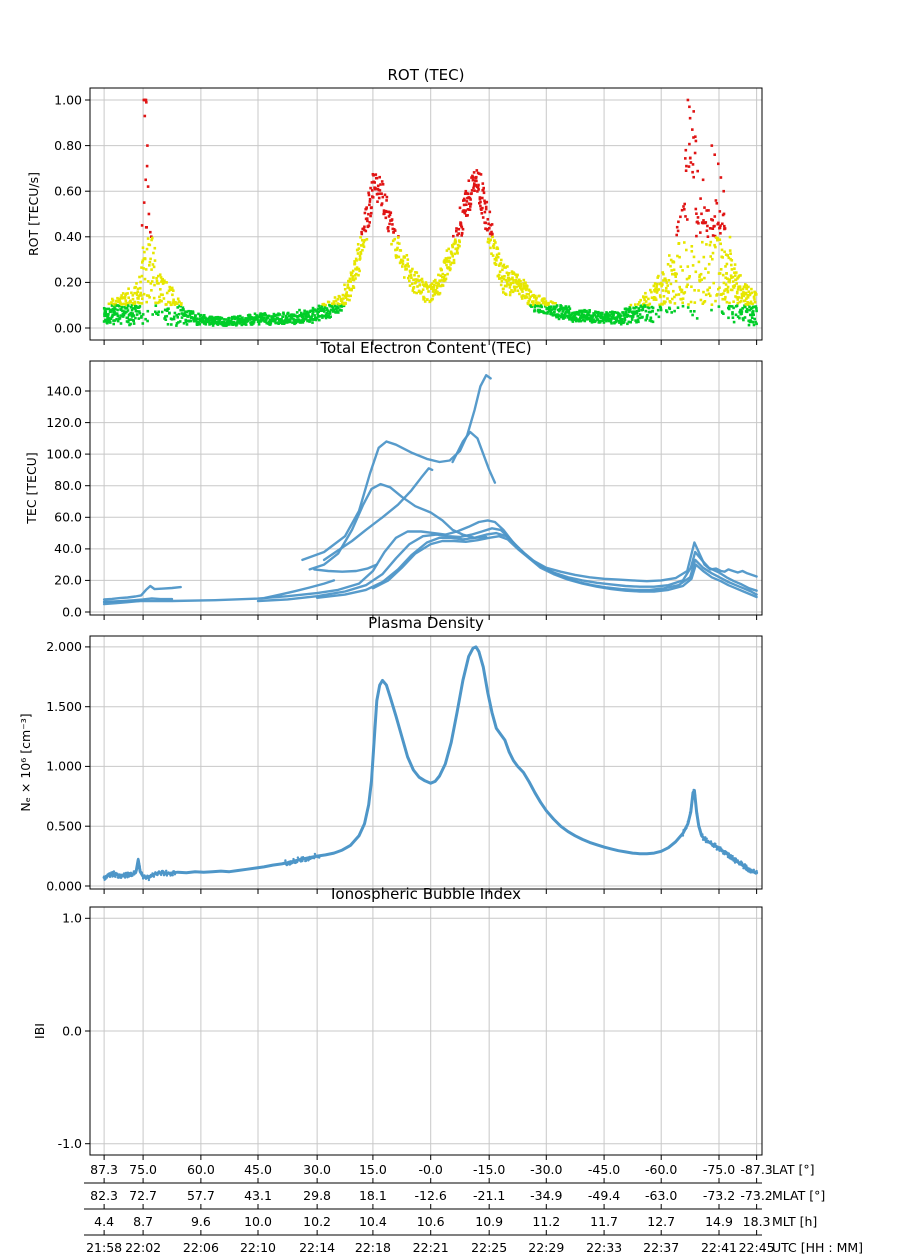 The width and height of the screenshot is (900, 1260). Describe the element at coordinates (604, 1221) in the screenshot. I see `mlt-tick-label: 11.7` at that location.